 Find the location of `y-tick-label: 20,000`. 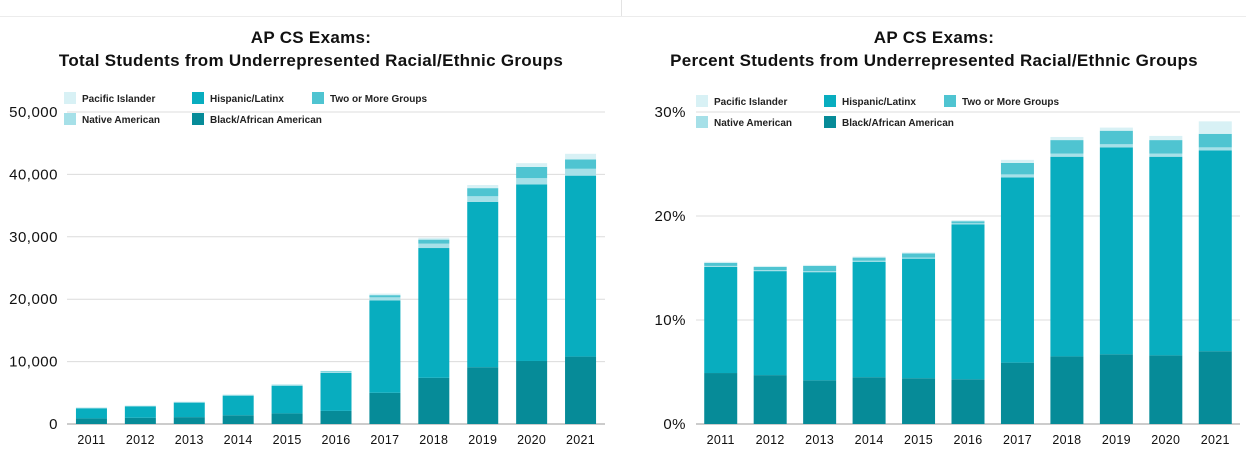

y-tick-label: 20,000 is located at coordinates (33, 299).